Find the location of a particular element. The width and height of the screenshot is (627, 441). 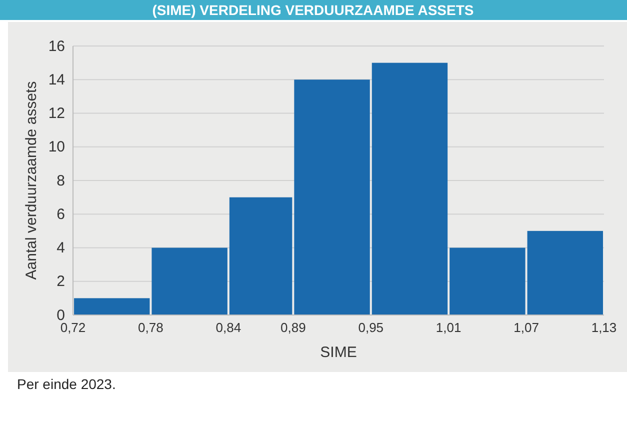

x-tick-label: 0,84 is located at coordinates (229, 328).